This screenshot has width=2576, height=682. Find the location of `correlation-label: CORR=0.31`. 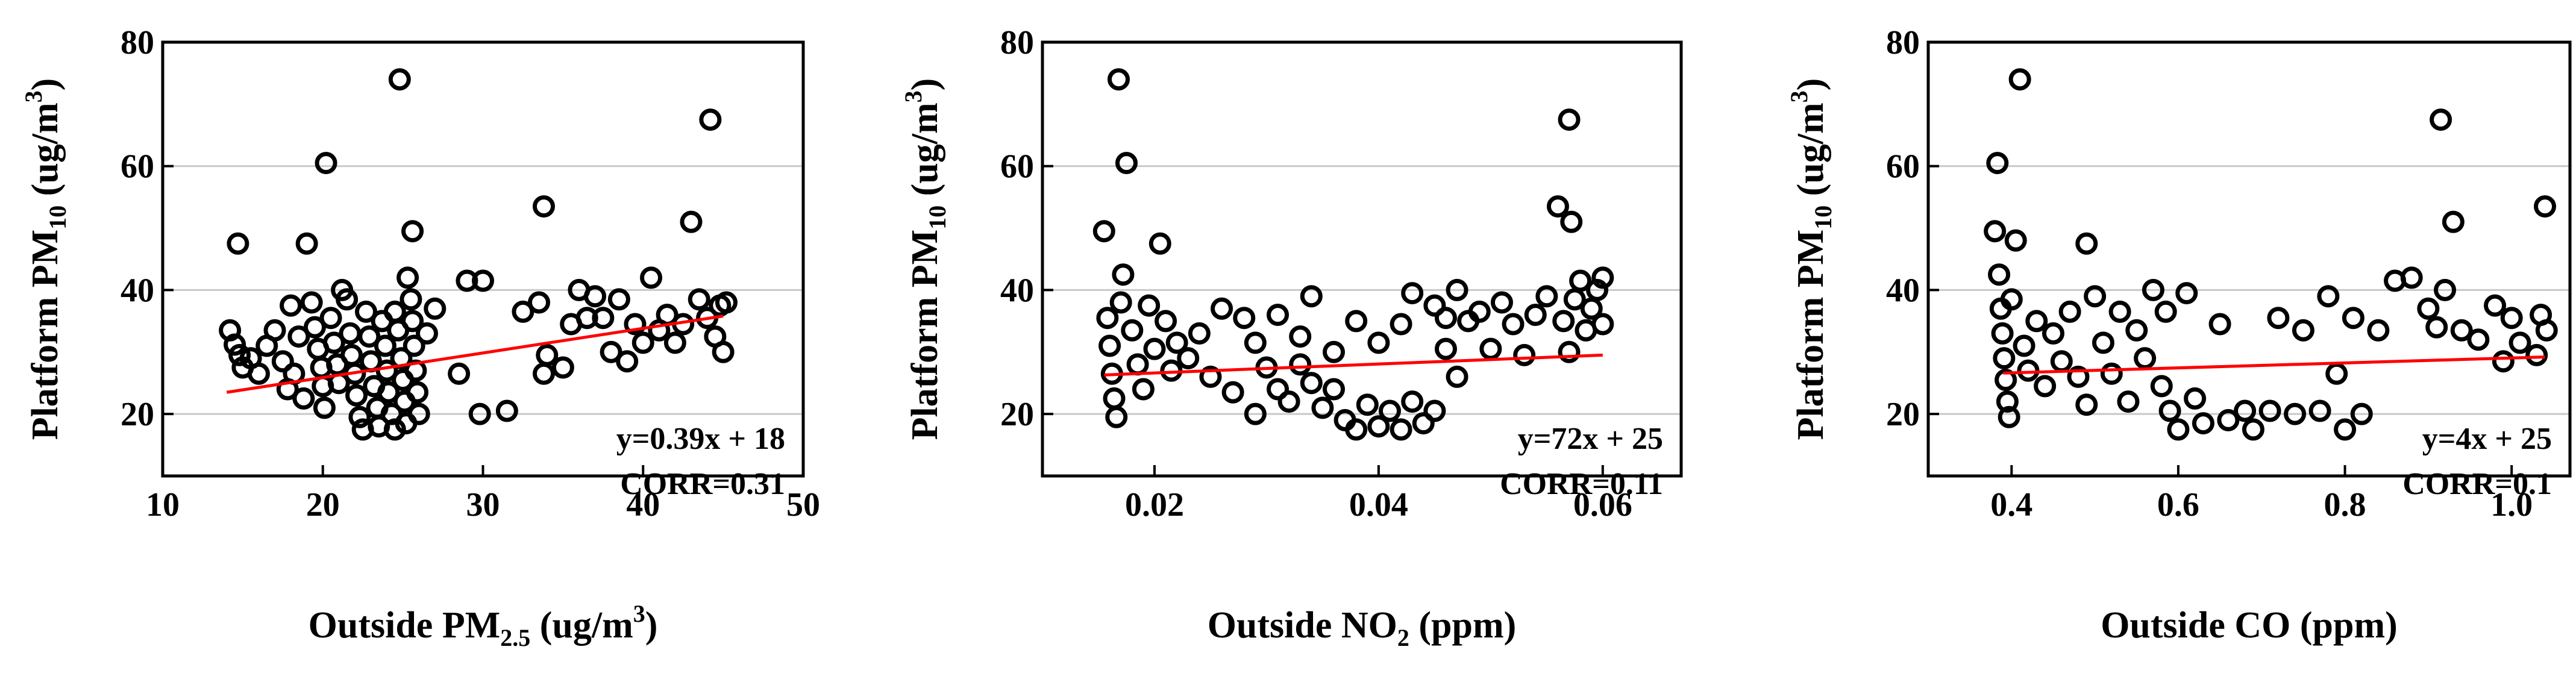

correlation-label: CORR=0.31 is located at coordinates (702, 484).